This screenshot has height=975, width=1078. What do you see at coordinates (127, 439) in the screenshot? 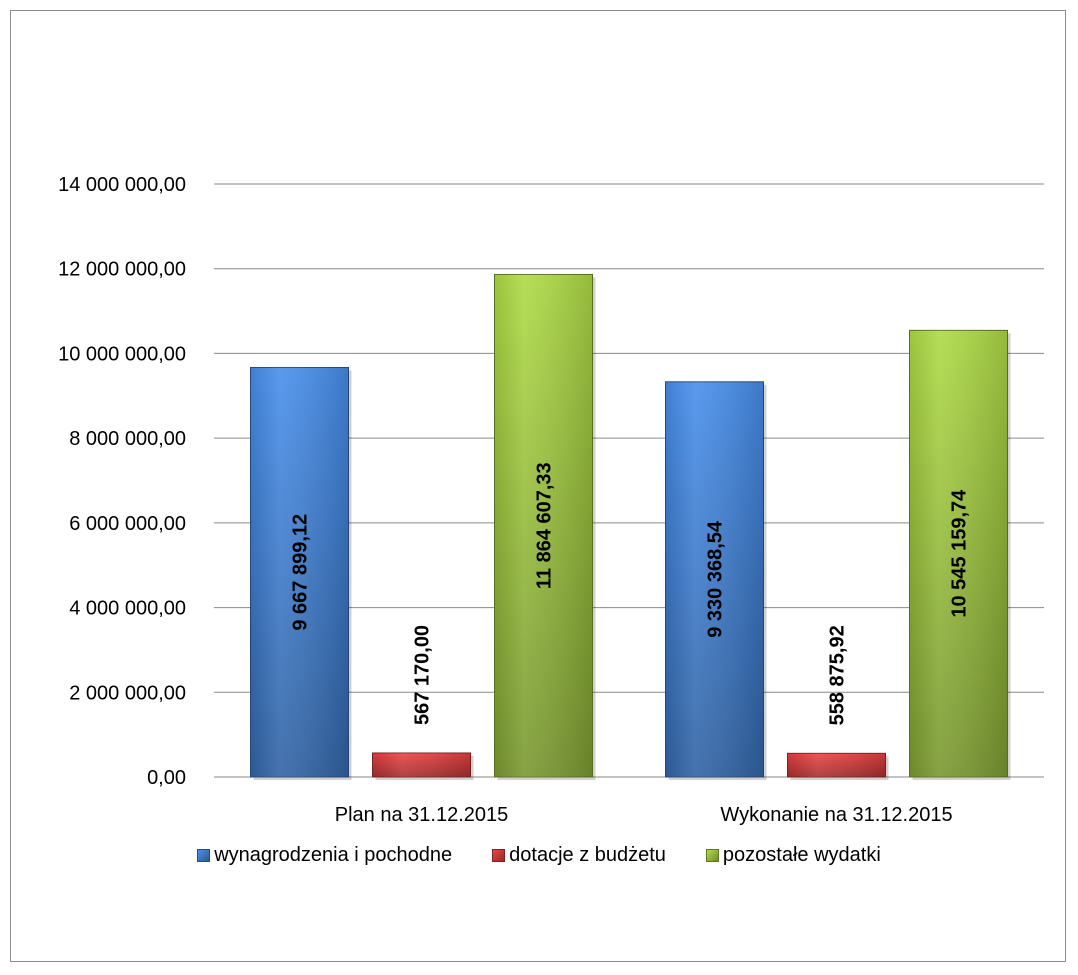
I see `y-tick-label: 8 000 000,00` at bounding box center [127, 439].